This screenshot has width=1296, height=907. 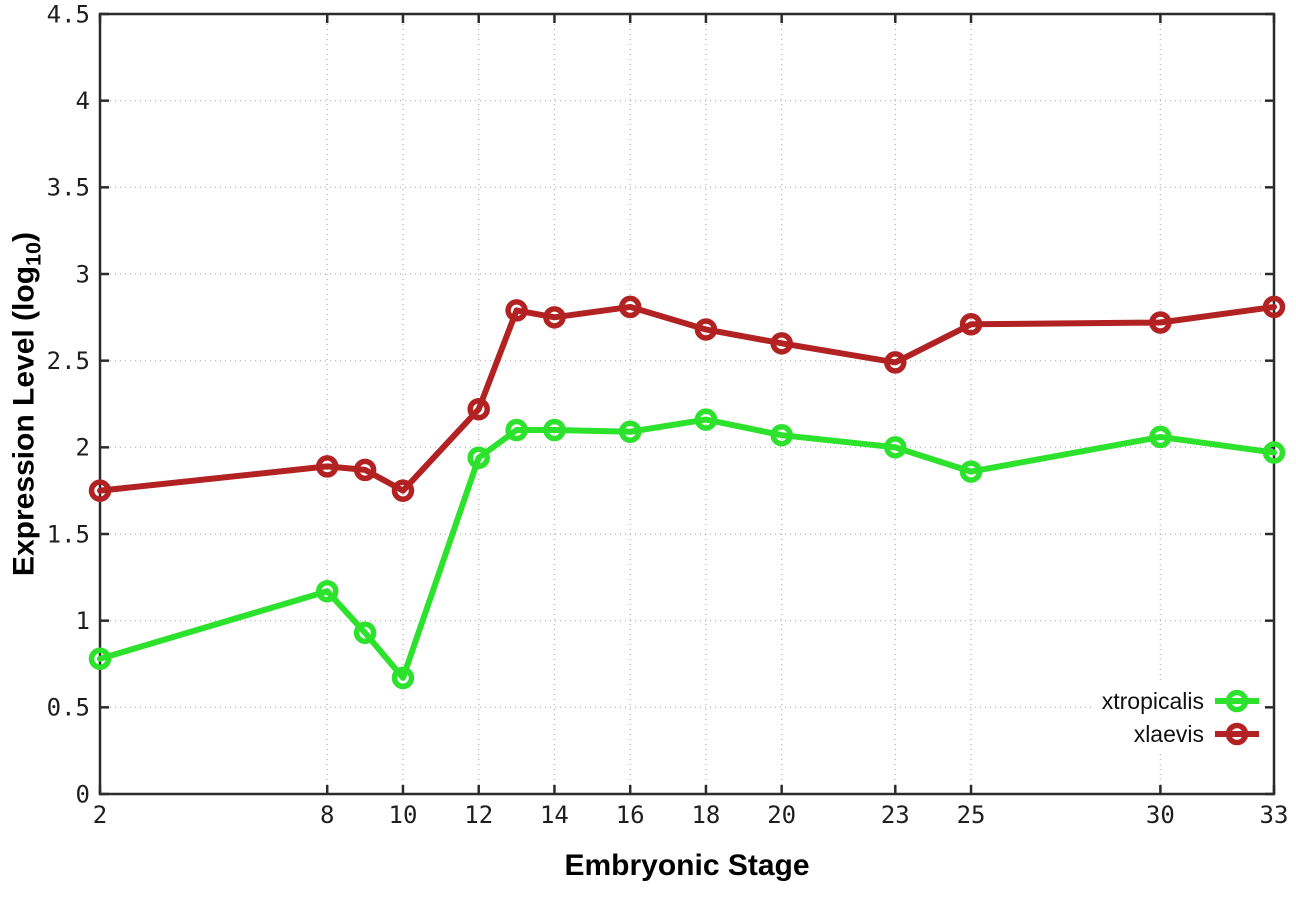 I want to click on x-tick-label: 25, so click(x=971, y=815).